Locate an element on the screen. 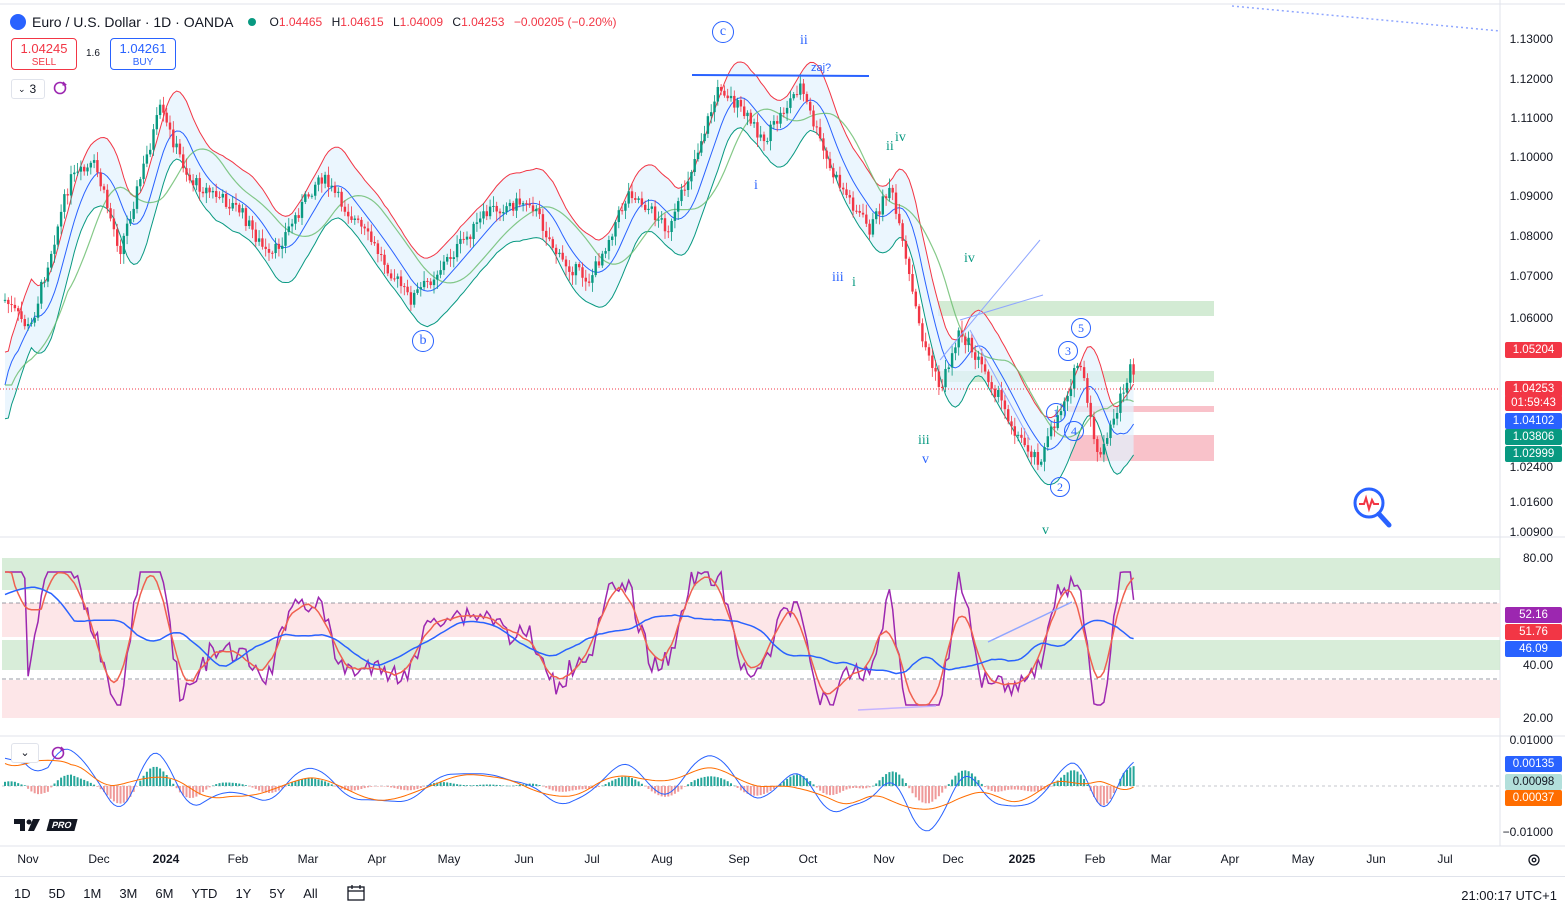 Image resolution: width=1565 pixels, height=909 pixels. range-button-1m: 1M is located at coordinates (92, 893).